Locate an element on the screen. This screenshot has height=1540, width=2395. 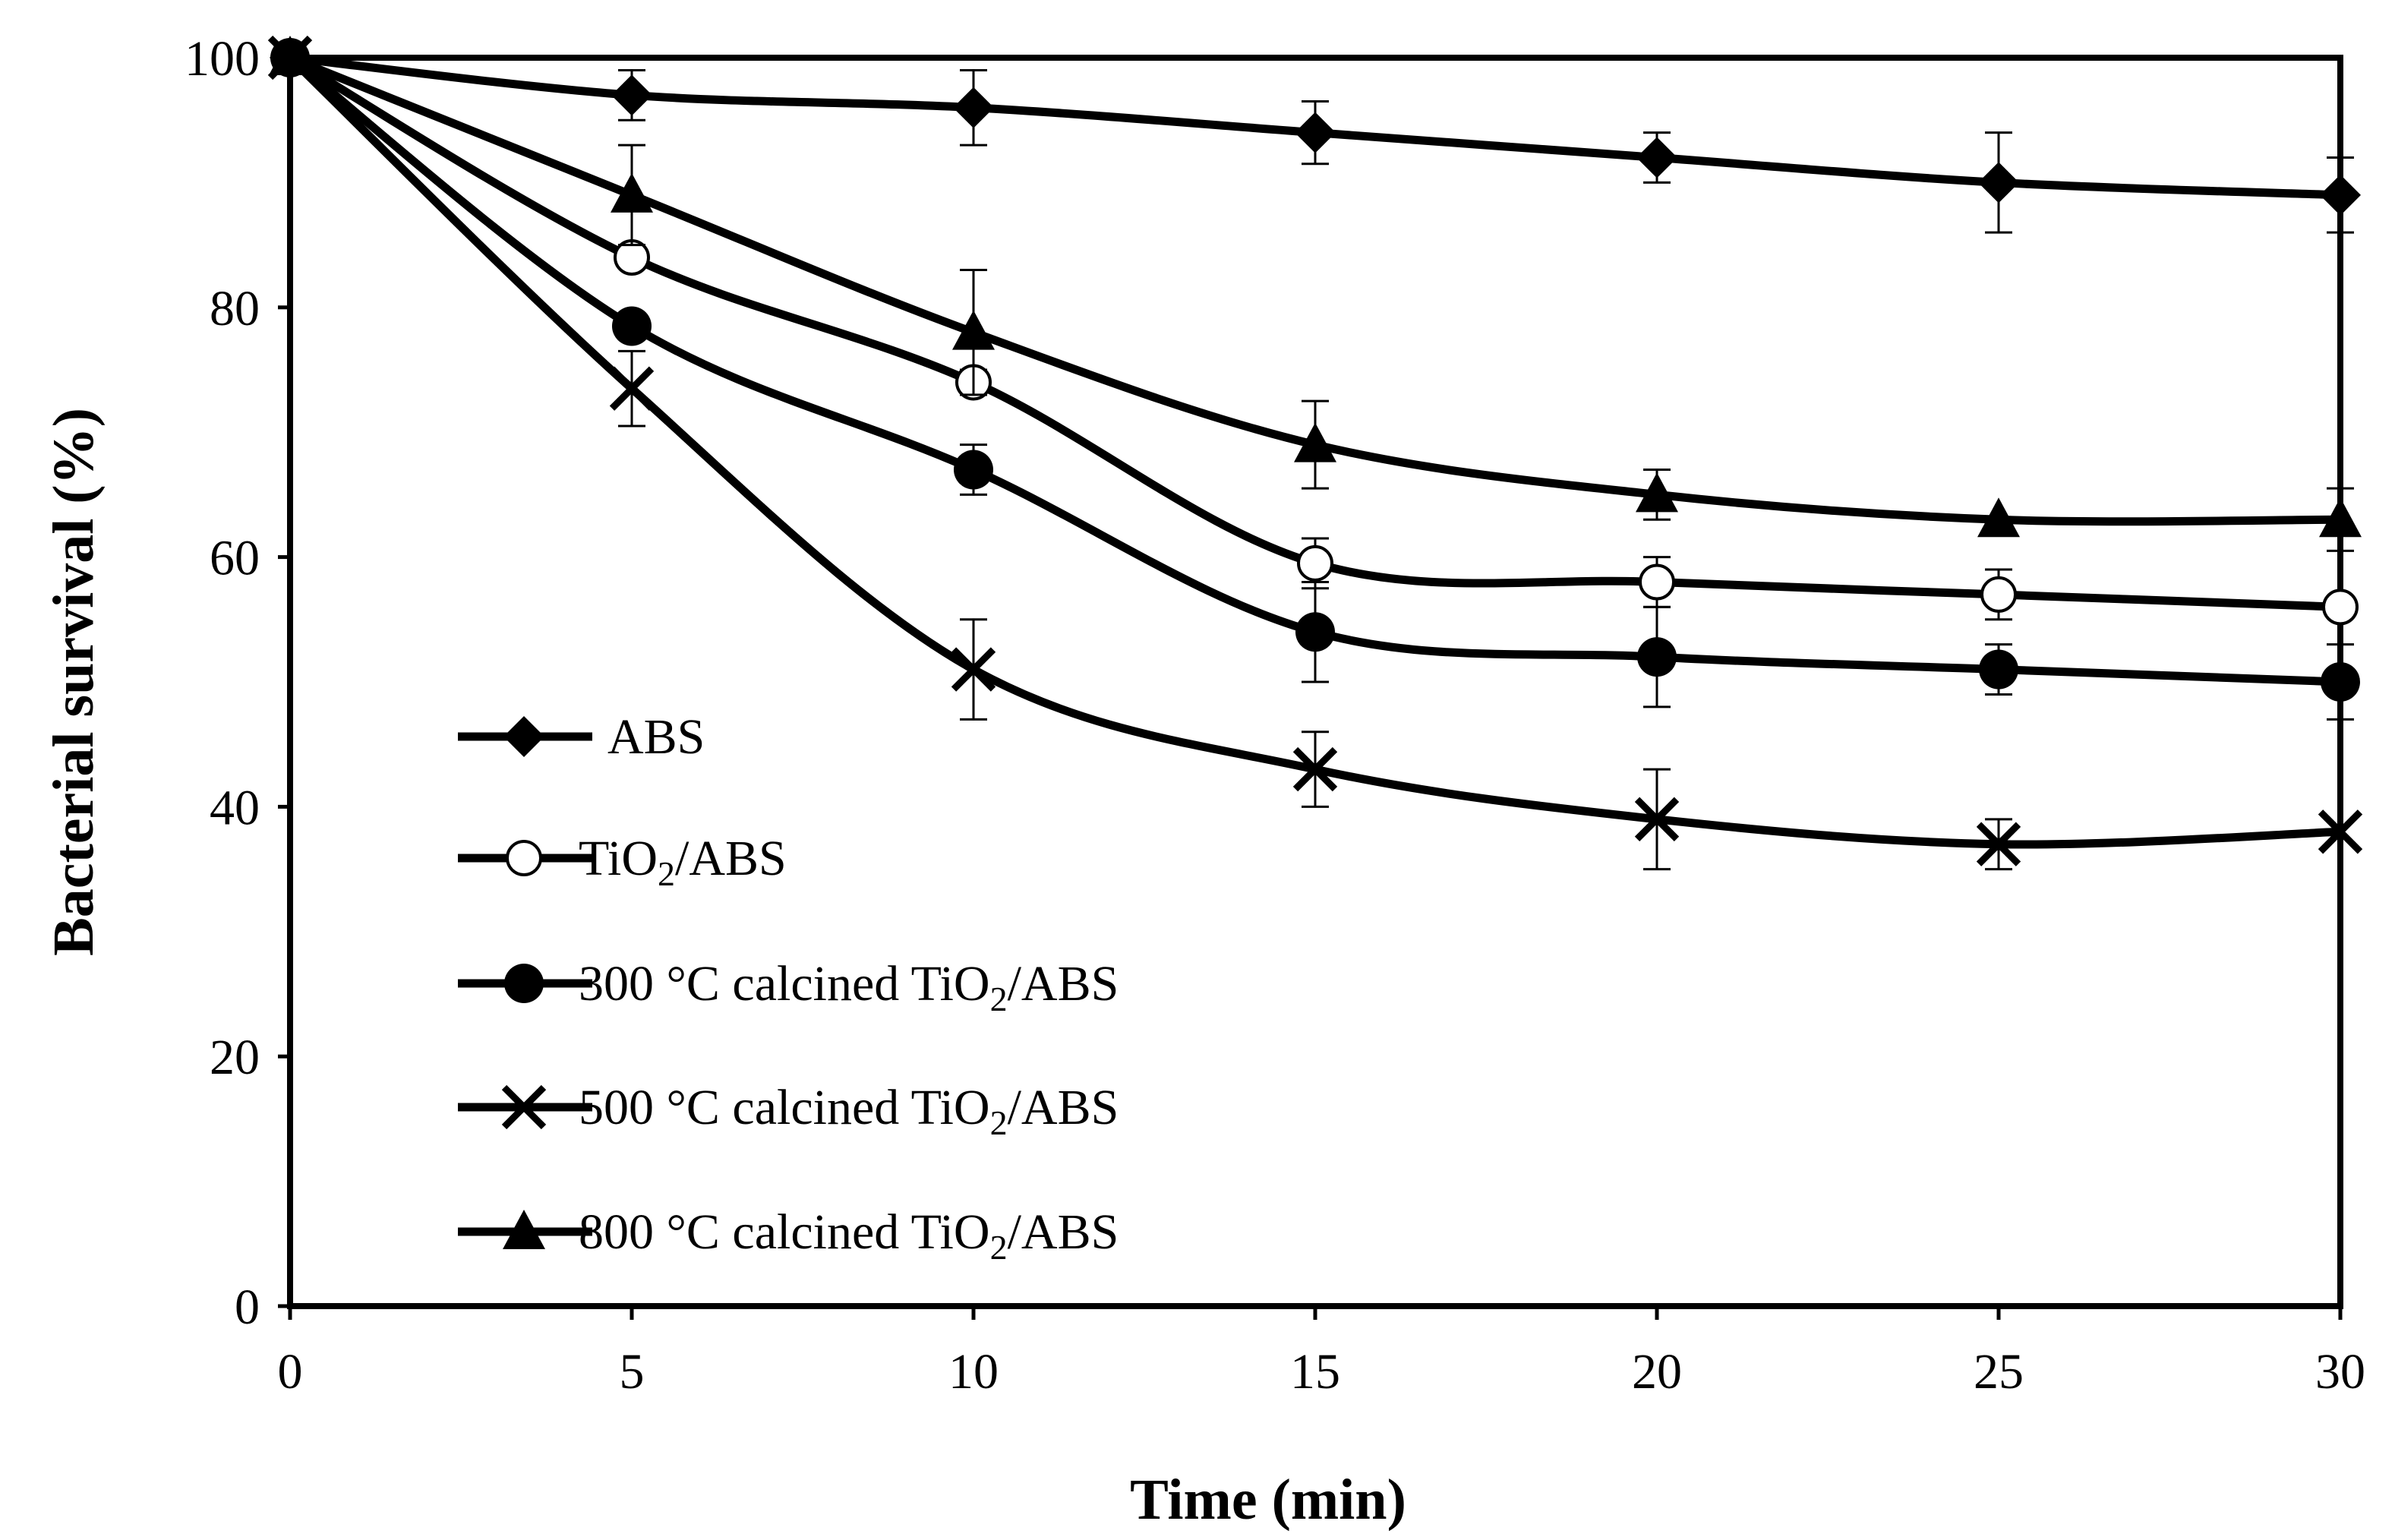
x-tick-label: 30 is located at coordinates (2340, 1372).